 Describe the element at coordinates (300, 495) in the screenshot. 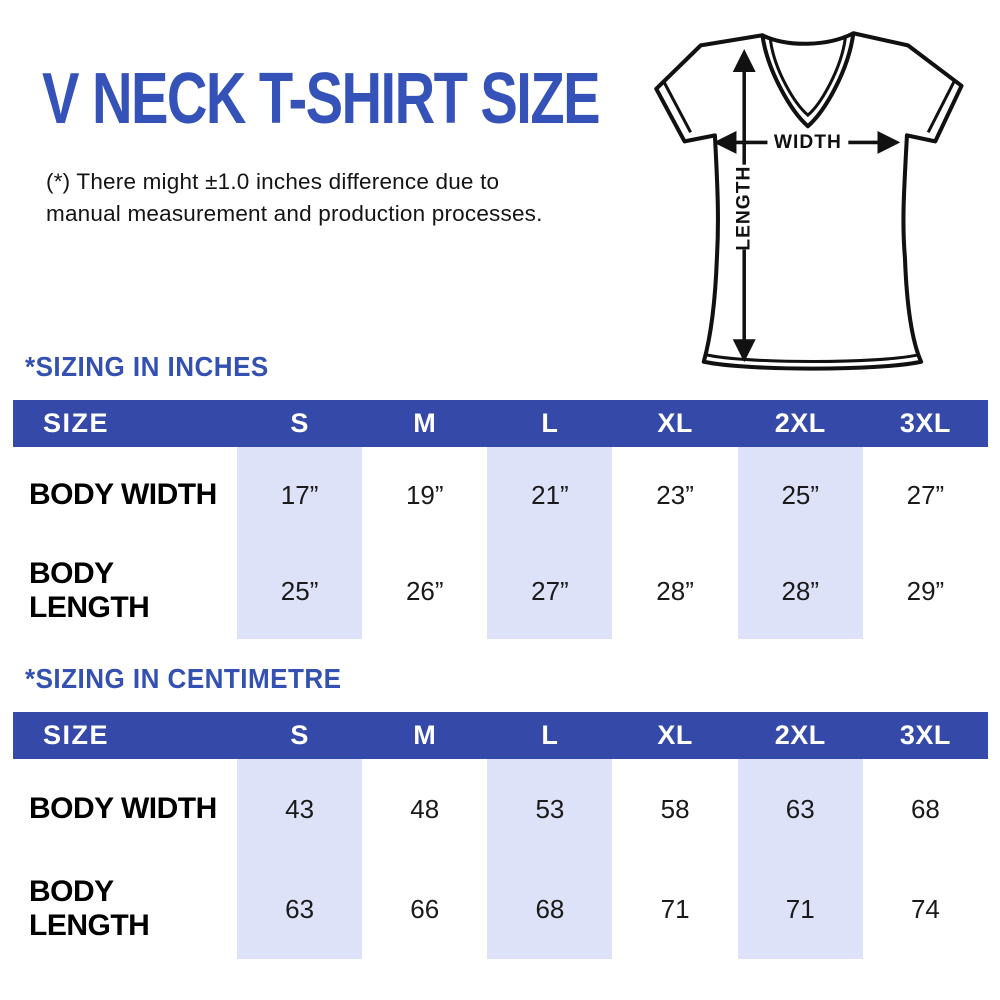

I see `cell-value: 17”` at that location.